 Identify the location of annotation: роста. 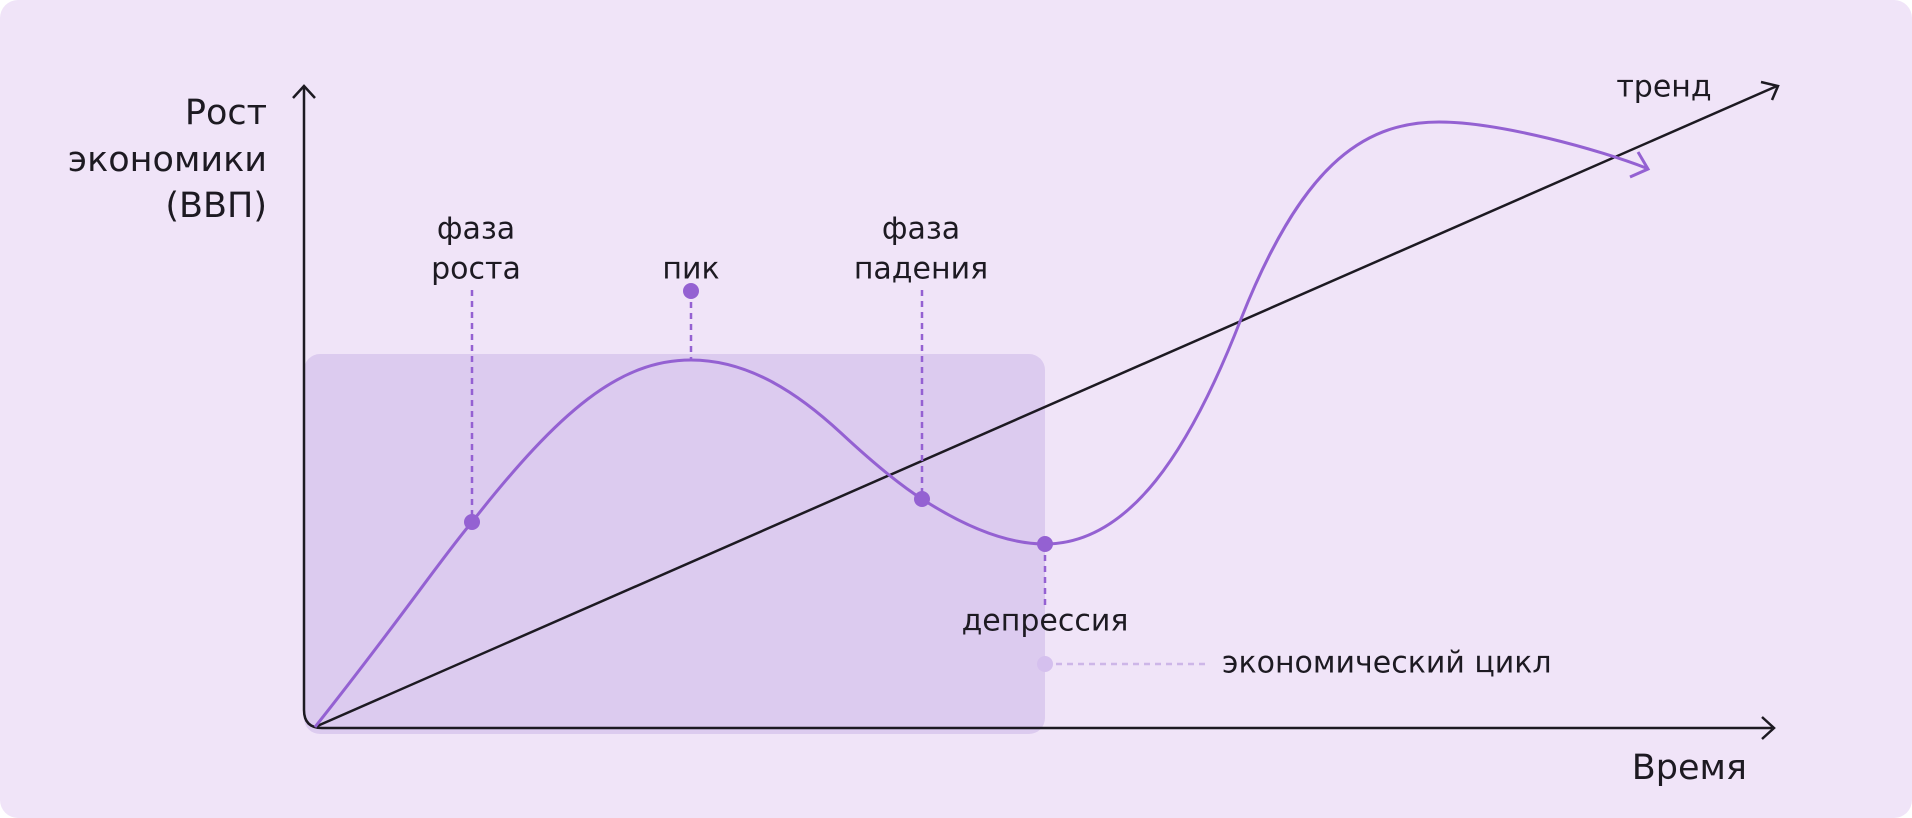
(476, 269).